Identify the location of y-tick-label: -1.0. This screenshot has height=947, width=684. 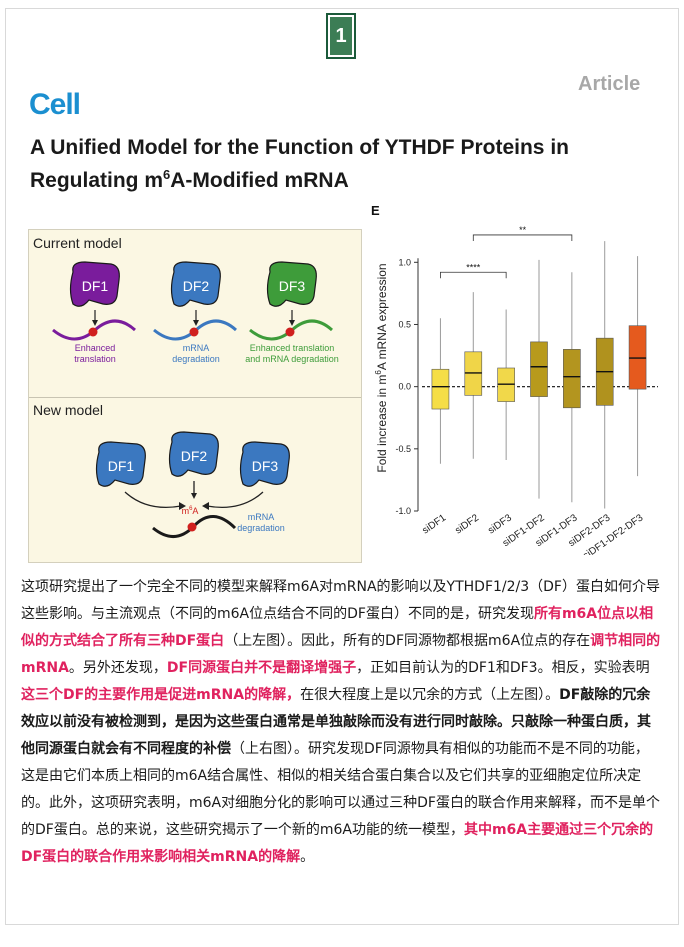
(403, 511).